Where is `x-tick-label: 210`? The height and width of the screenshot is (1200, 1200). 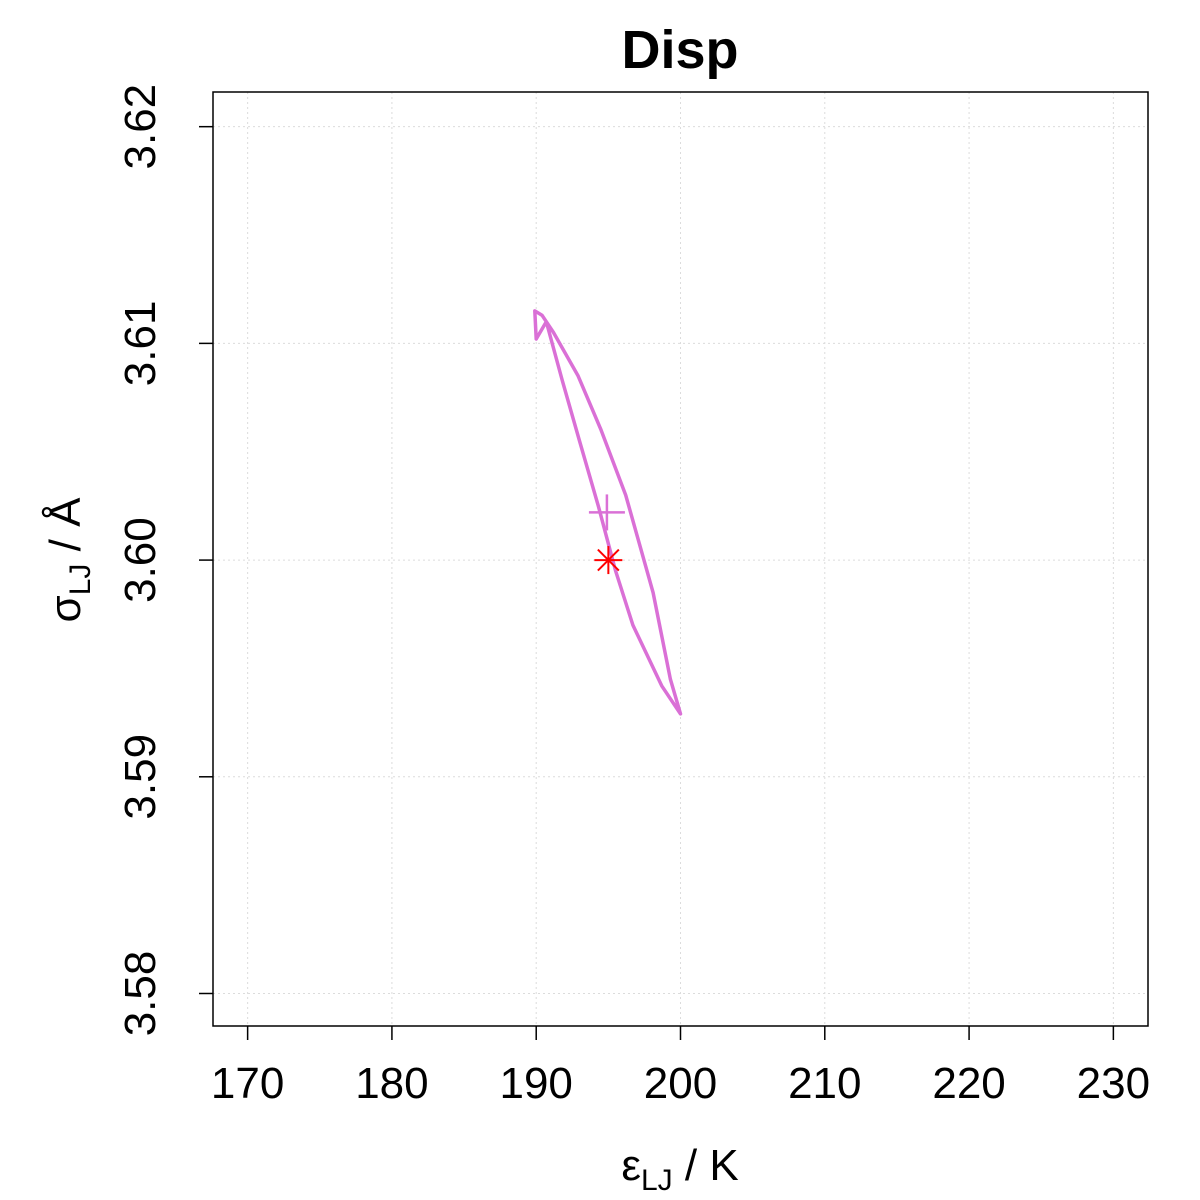 x-tick-label: 210 is located at coordinates (824, 1083).